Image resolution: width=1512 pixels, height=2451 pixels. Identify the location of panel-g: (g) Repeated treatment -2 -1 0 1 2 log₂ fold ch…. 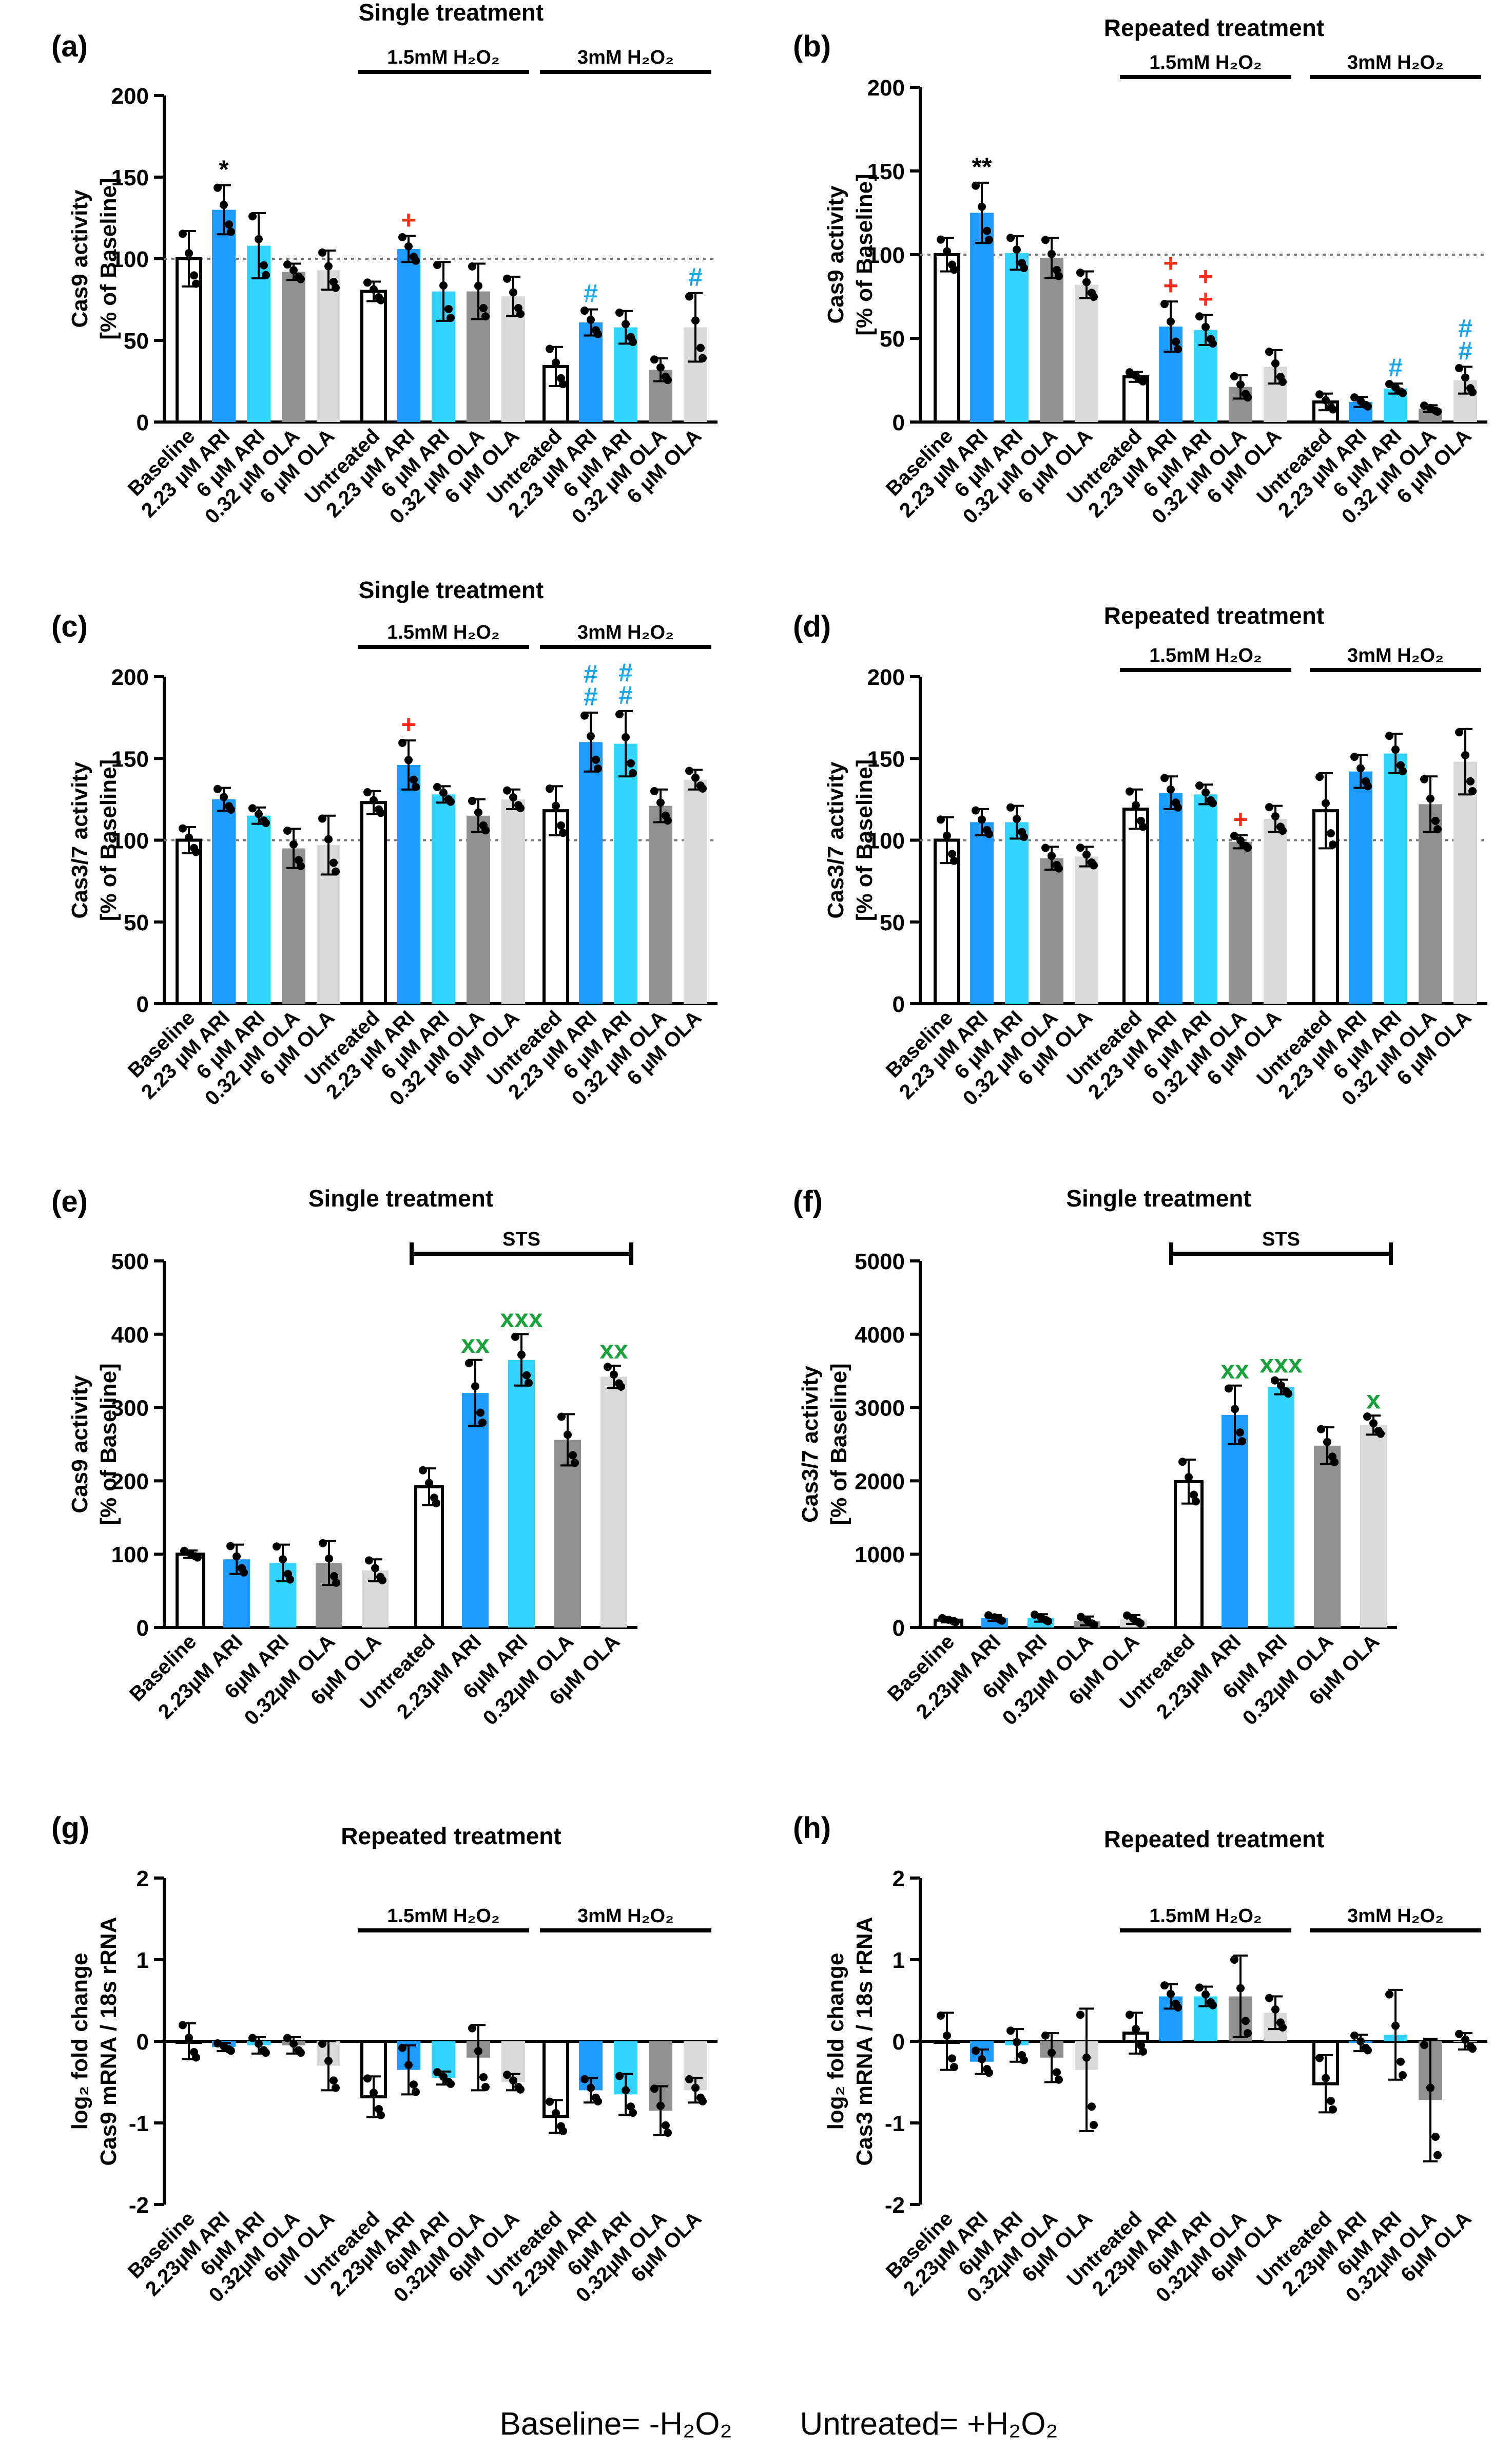
(384, 2059).